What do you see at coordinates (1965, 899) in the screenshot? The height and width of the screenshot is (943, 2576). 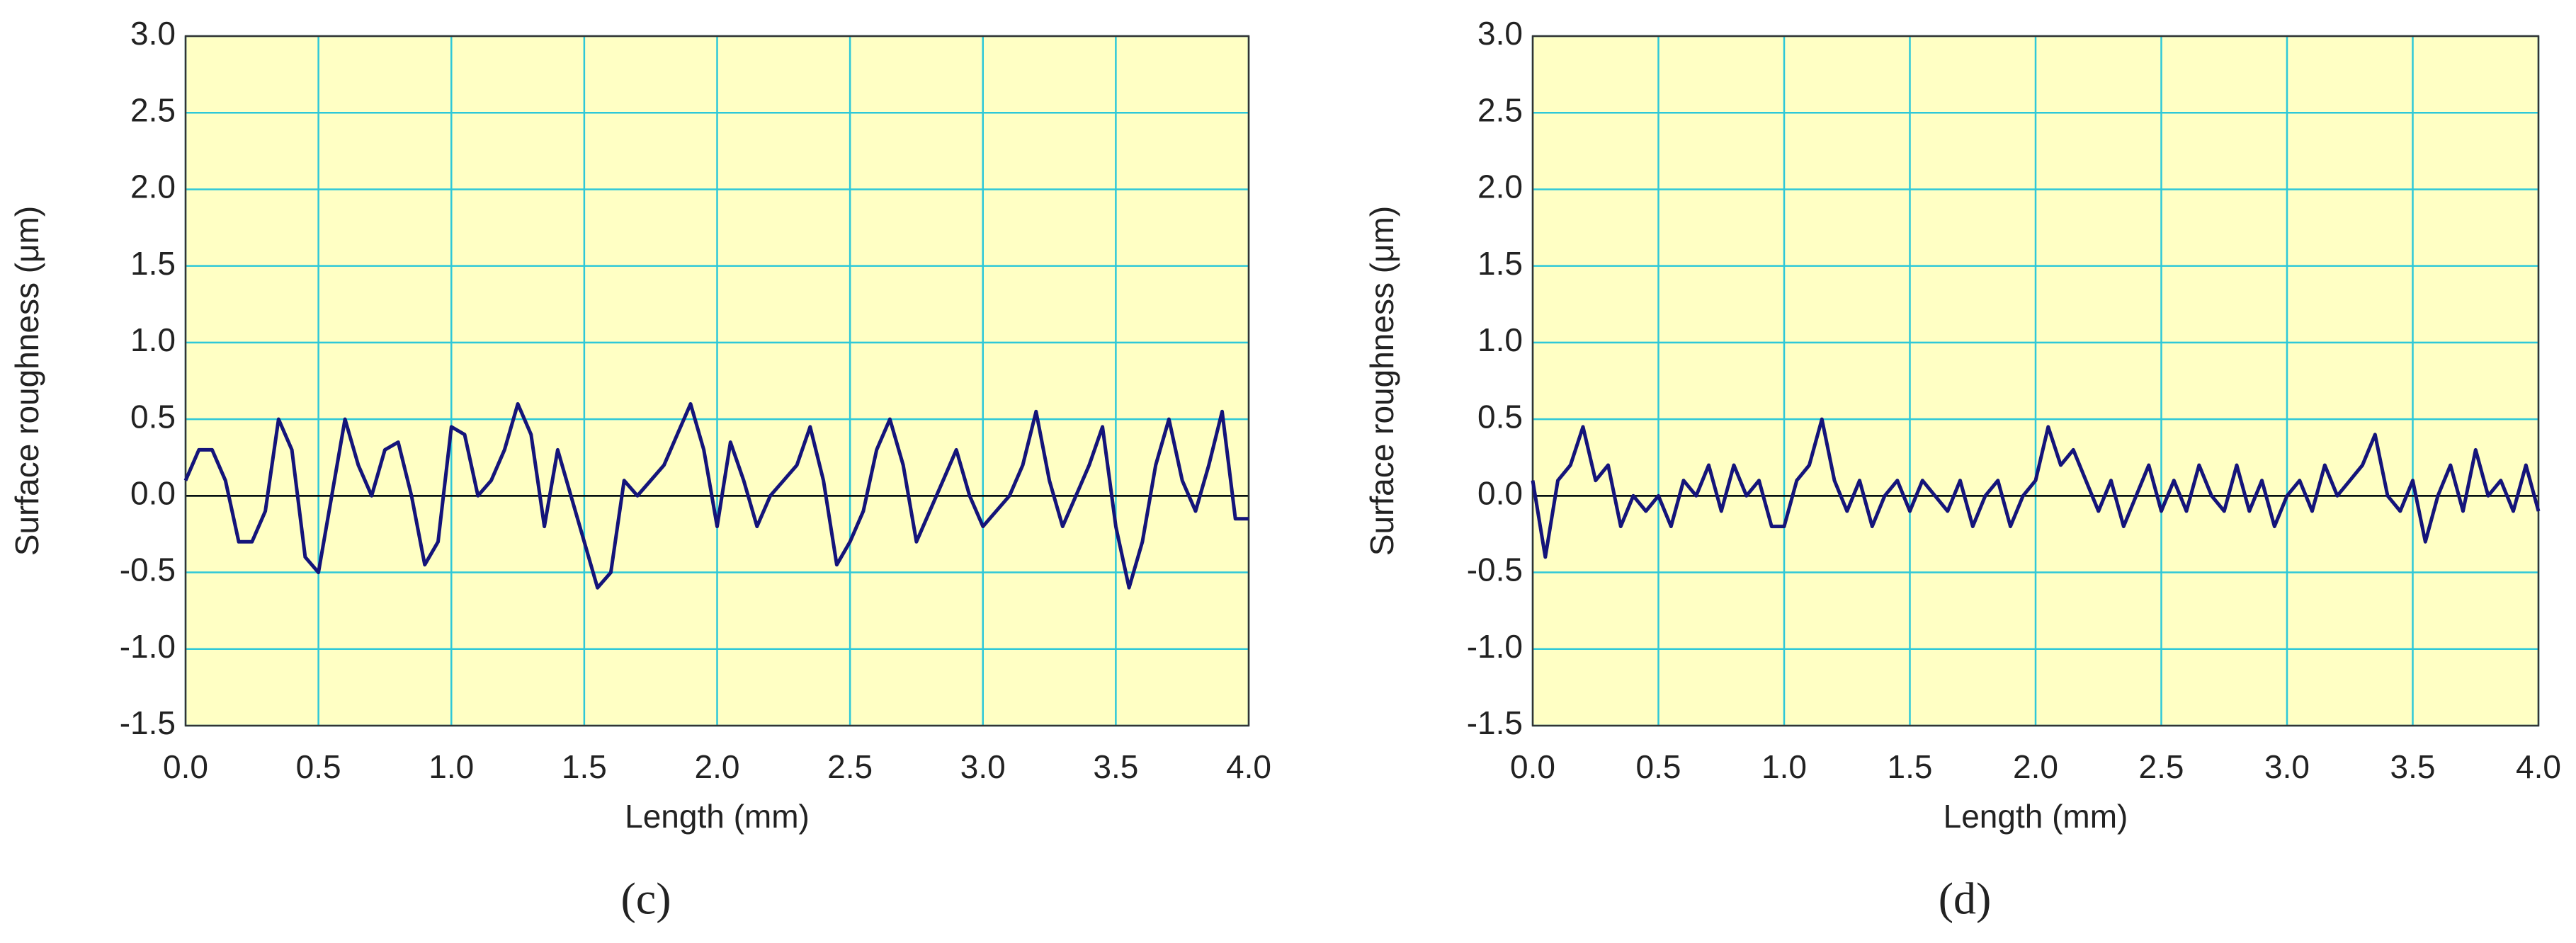 I see `panel-caption: (d)` at bounding box center [1965, 899].